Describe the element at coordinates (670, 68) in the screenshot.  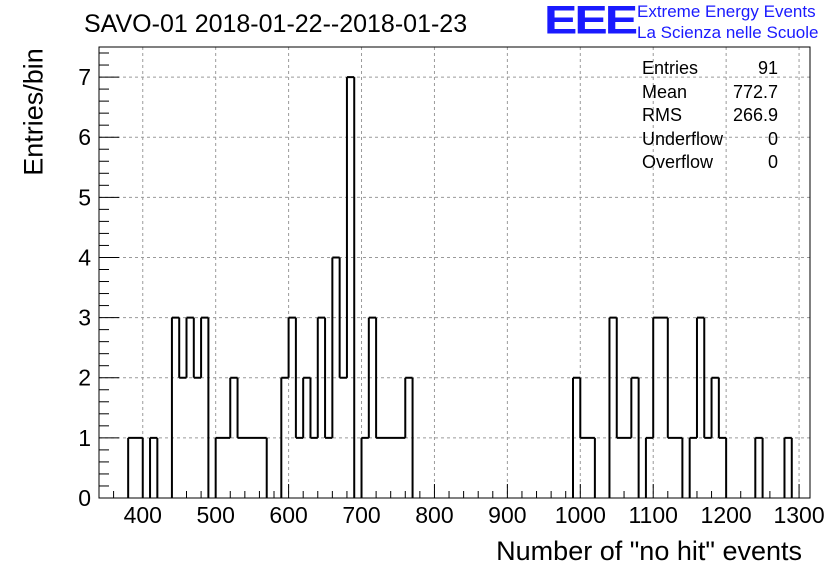
I see `stats-label: Entries` at that location.